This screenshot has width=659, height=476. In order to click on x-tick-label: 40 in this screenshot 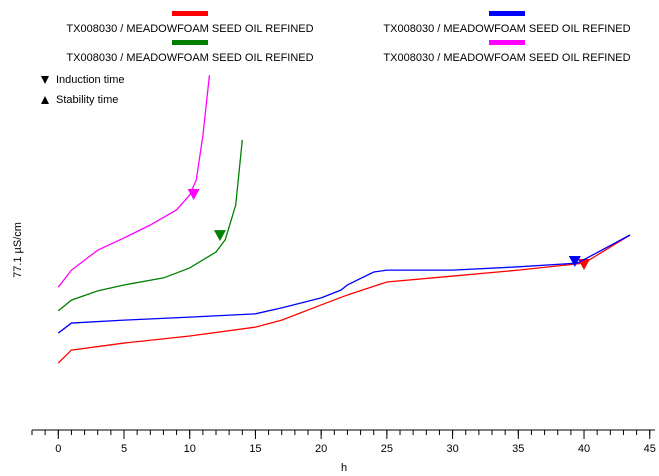, I will do `click(584, 449)`.